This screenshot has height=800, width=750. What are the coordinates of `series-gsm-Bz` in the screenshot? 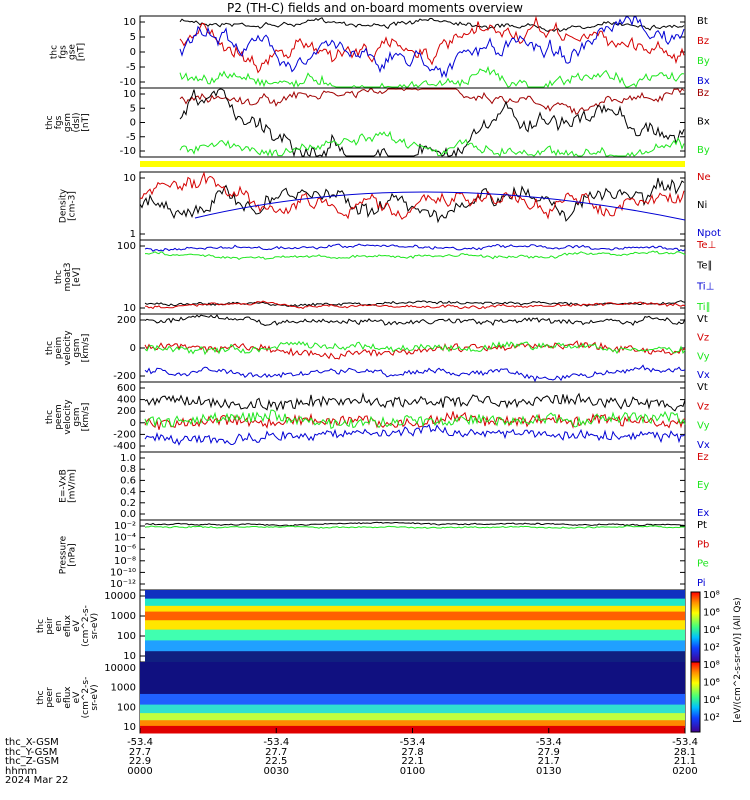 It's located at (432, 101).